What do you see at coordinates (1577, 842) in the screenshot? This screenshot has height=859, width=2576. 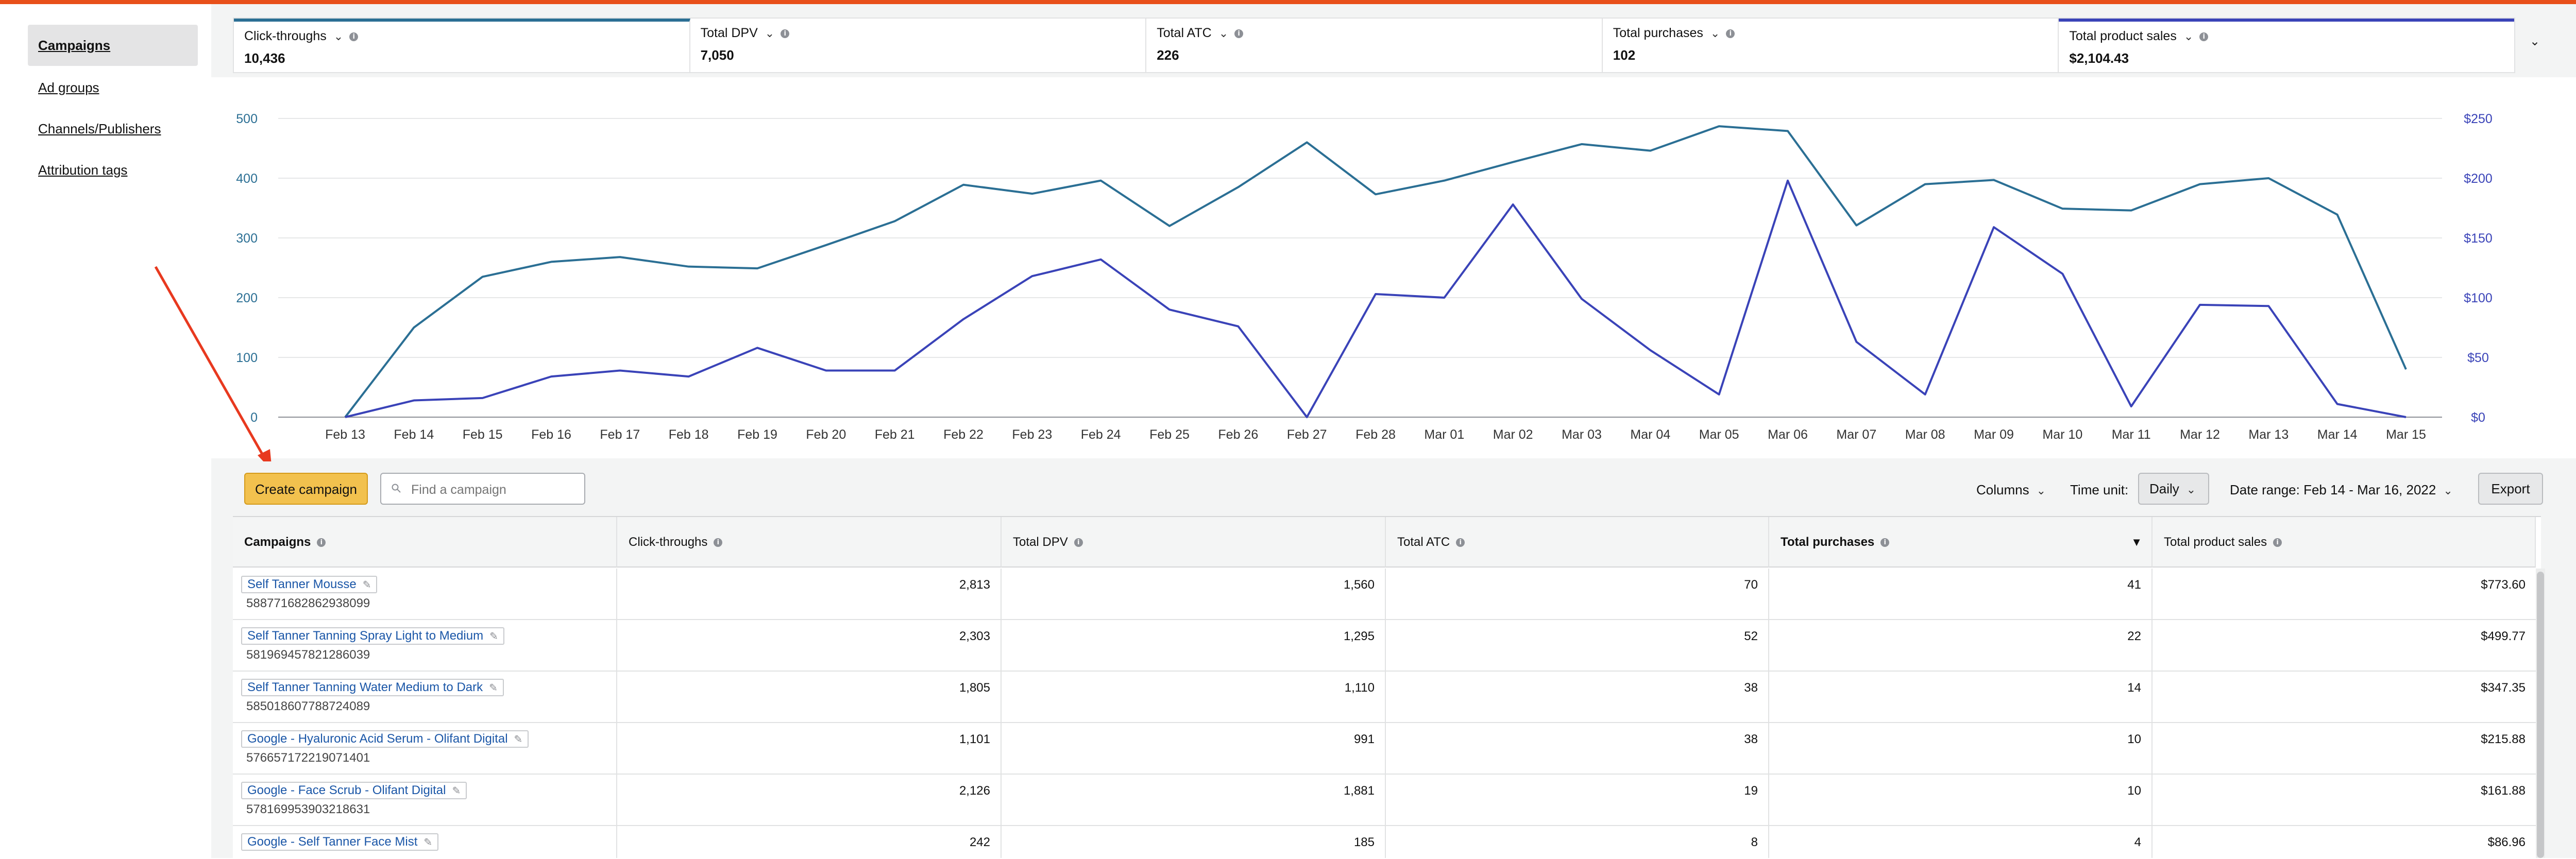 I see `total-atc-value: 8` at bounding box center [1577, 842].